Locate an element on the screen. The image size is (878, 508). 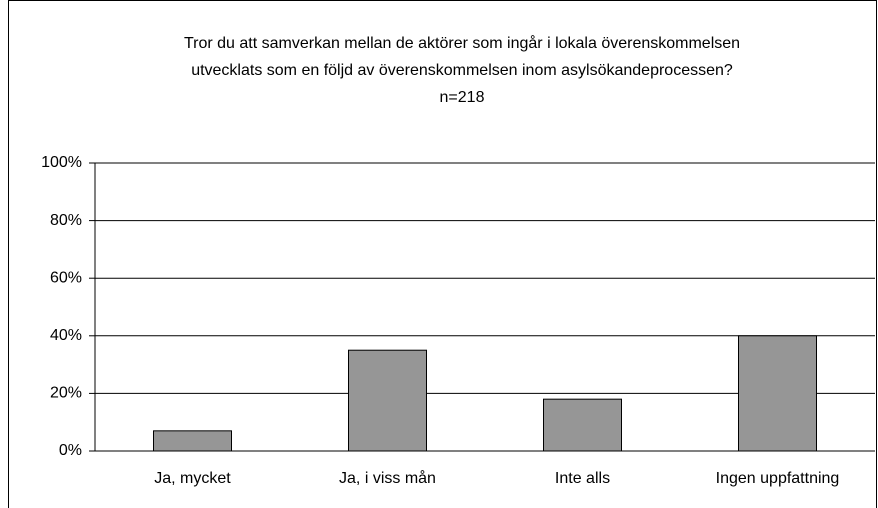
y-tick-label: 20% is located at coordinates (66, 393).